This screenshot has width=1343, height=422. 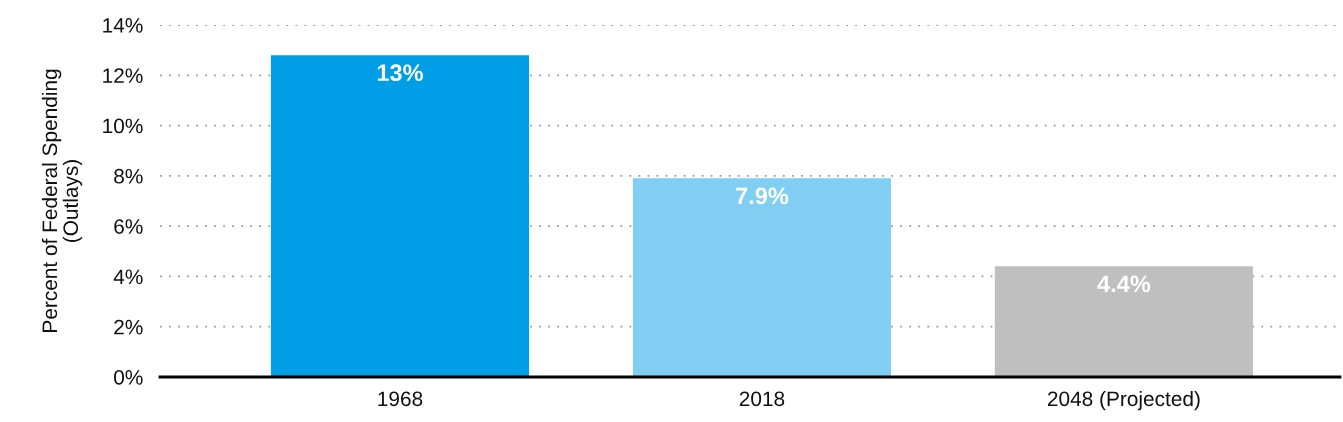 What do you see at coordinates (128, 176) in the screenshot?
I see `y-tick-label: 8%` at bounding box center [128, 176].